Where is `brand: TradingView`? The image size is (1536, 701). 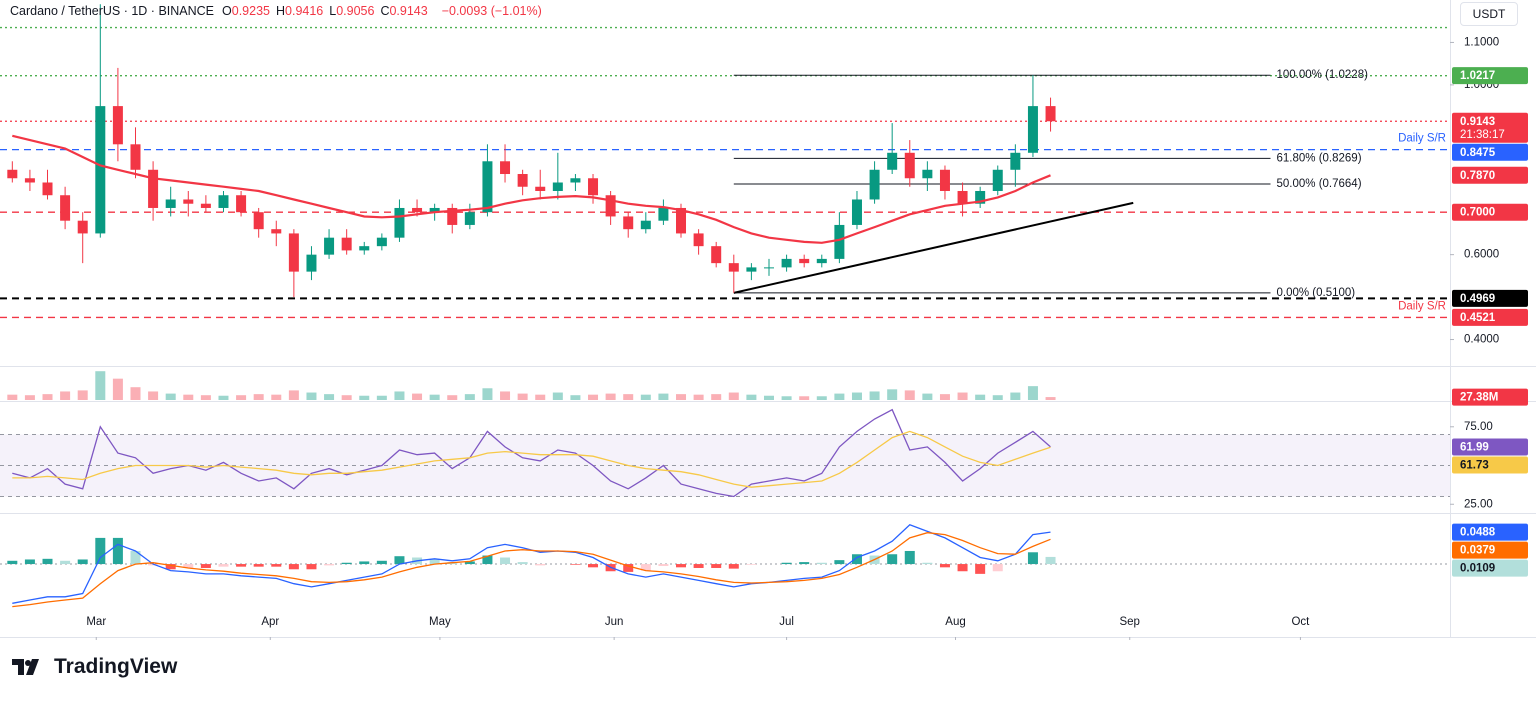 brand: TradingView is located at coordinates (94, 667).